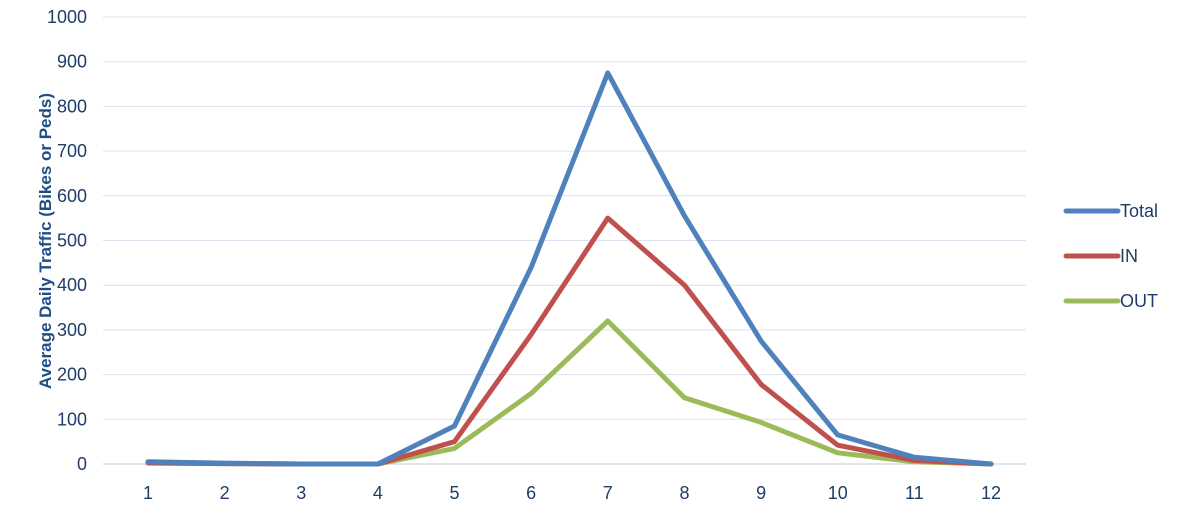 The width and height of the screenshot is (1180, 510). What do you see at coordinates (761, 493) in the screenshot?
I see `x-tick-label: 9` at bounding box center [761, 493].